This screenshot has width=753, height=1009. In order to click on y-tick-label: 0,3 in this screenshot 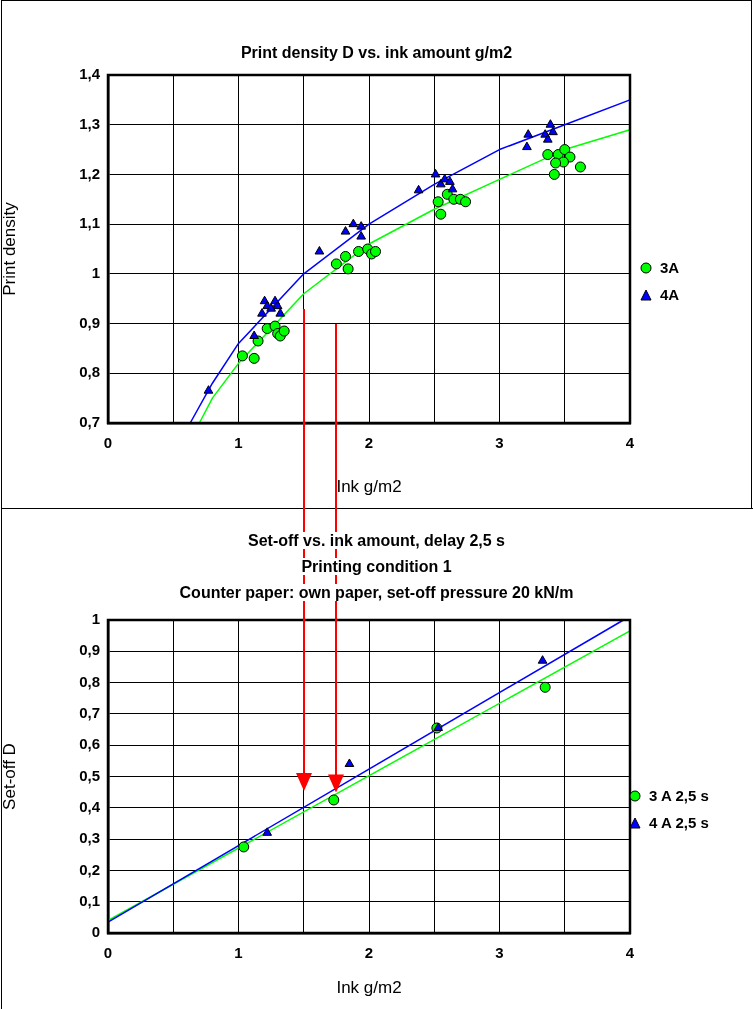, I will do `click(89, 838)`.